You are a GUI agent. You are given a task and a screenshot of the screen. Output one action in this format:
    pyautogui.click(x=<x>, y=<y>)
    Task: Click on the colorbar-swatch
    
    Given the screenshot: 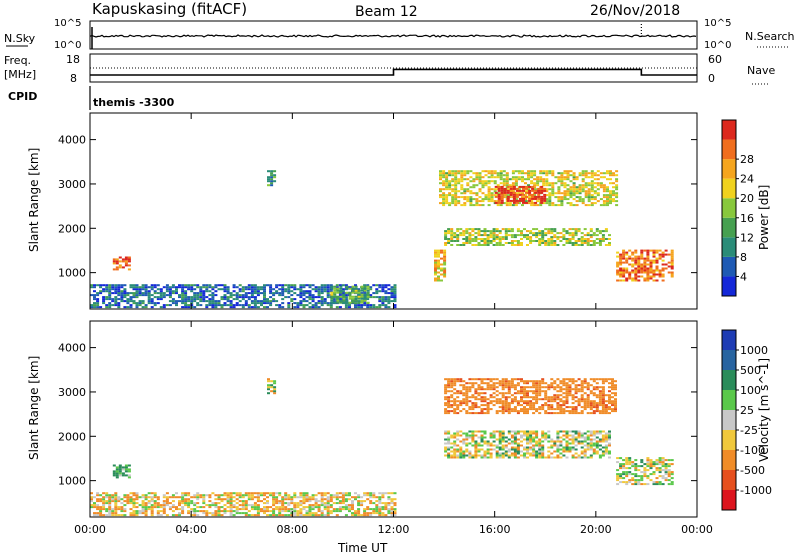 What is the action you would take?
    pyautogui.click(x=729, y=169)
    